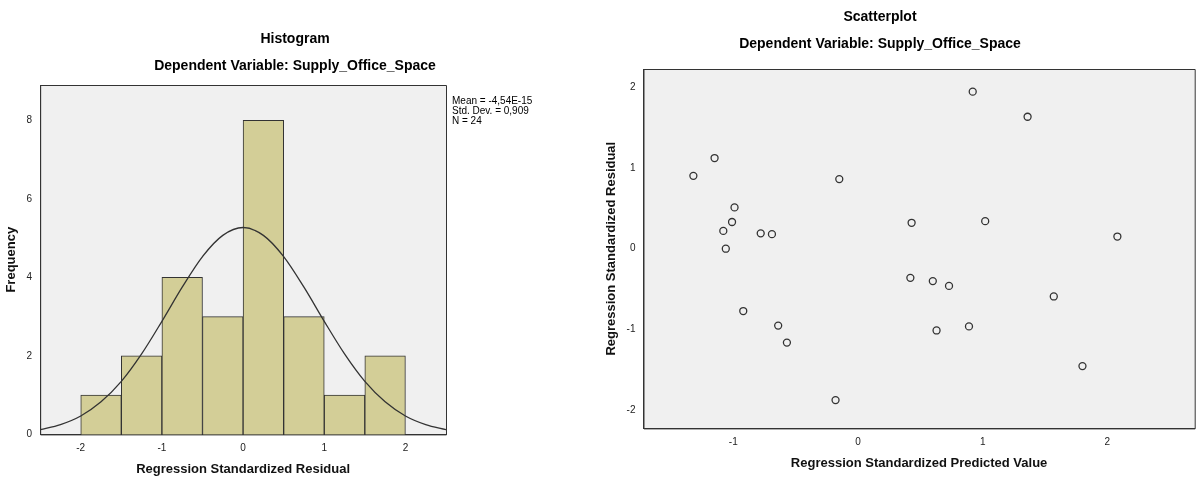 The width and height of the screenshot is (1200, 481). Describe the element at coordinates (11, 259) in the screenshot. I see `y-axis-title: Frequency` at that location.